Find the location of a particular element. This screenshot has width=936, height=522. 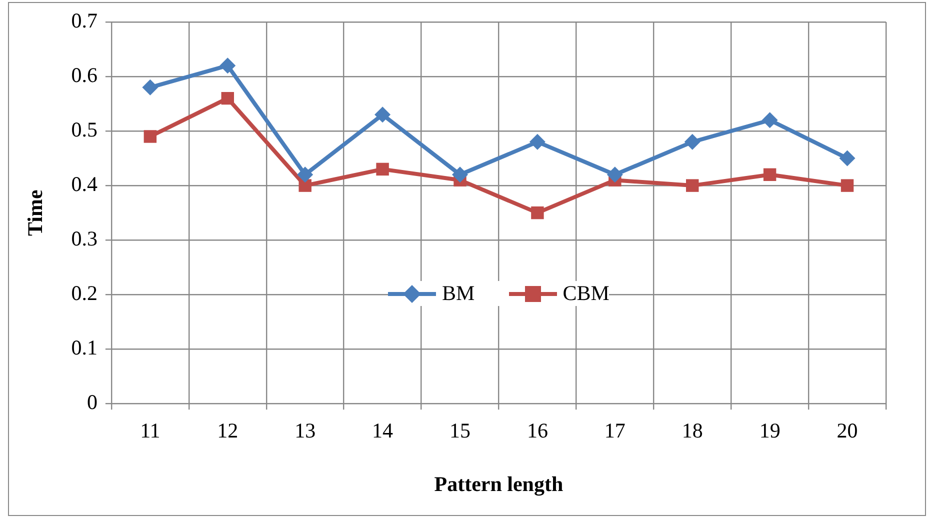

x-tick-label: 14 is located at coordinates (383, 430).